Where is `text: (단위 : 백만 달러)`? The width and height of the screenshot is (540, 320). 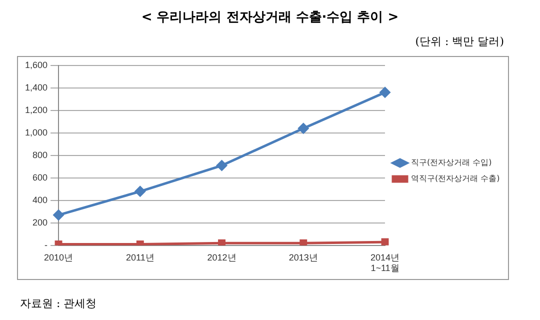
text: (단위 : 백만 달러) is located at coordinates (459, 41).